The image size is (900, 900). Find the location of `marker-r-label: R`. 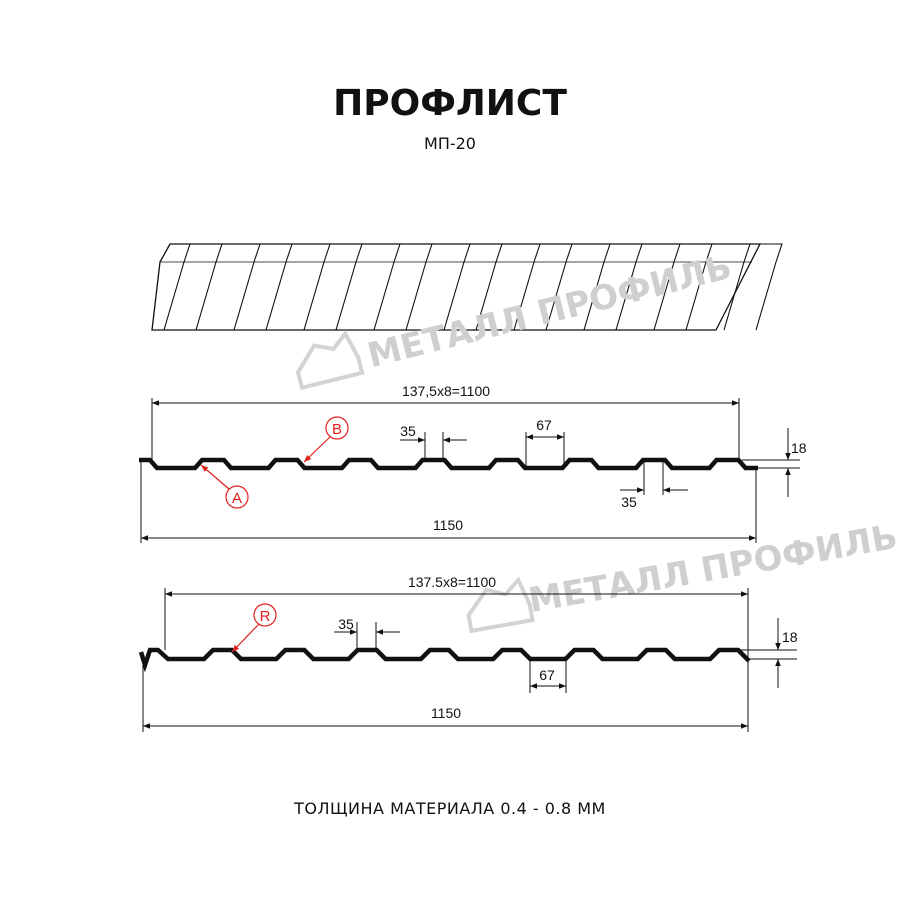

marker-r-label: R is located at coordinates (265, 616).